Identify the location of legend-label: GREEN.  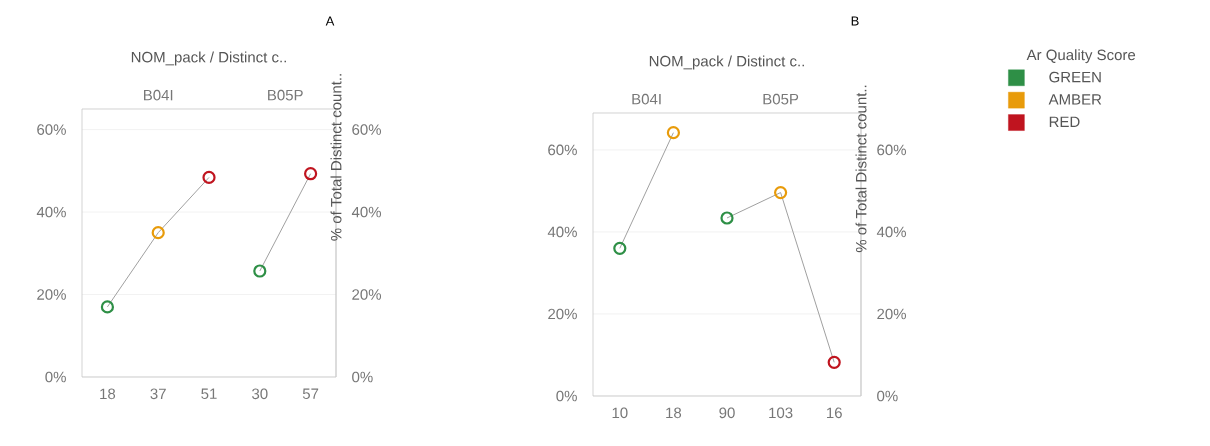
(1075, 77).